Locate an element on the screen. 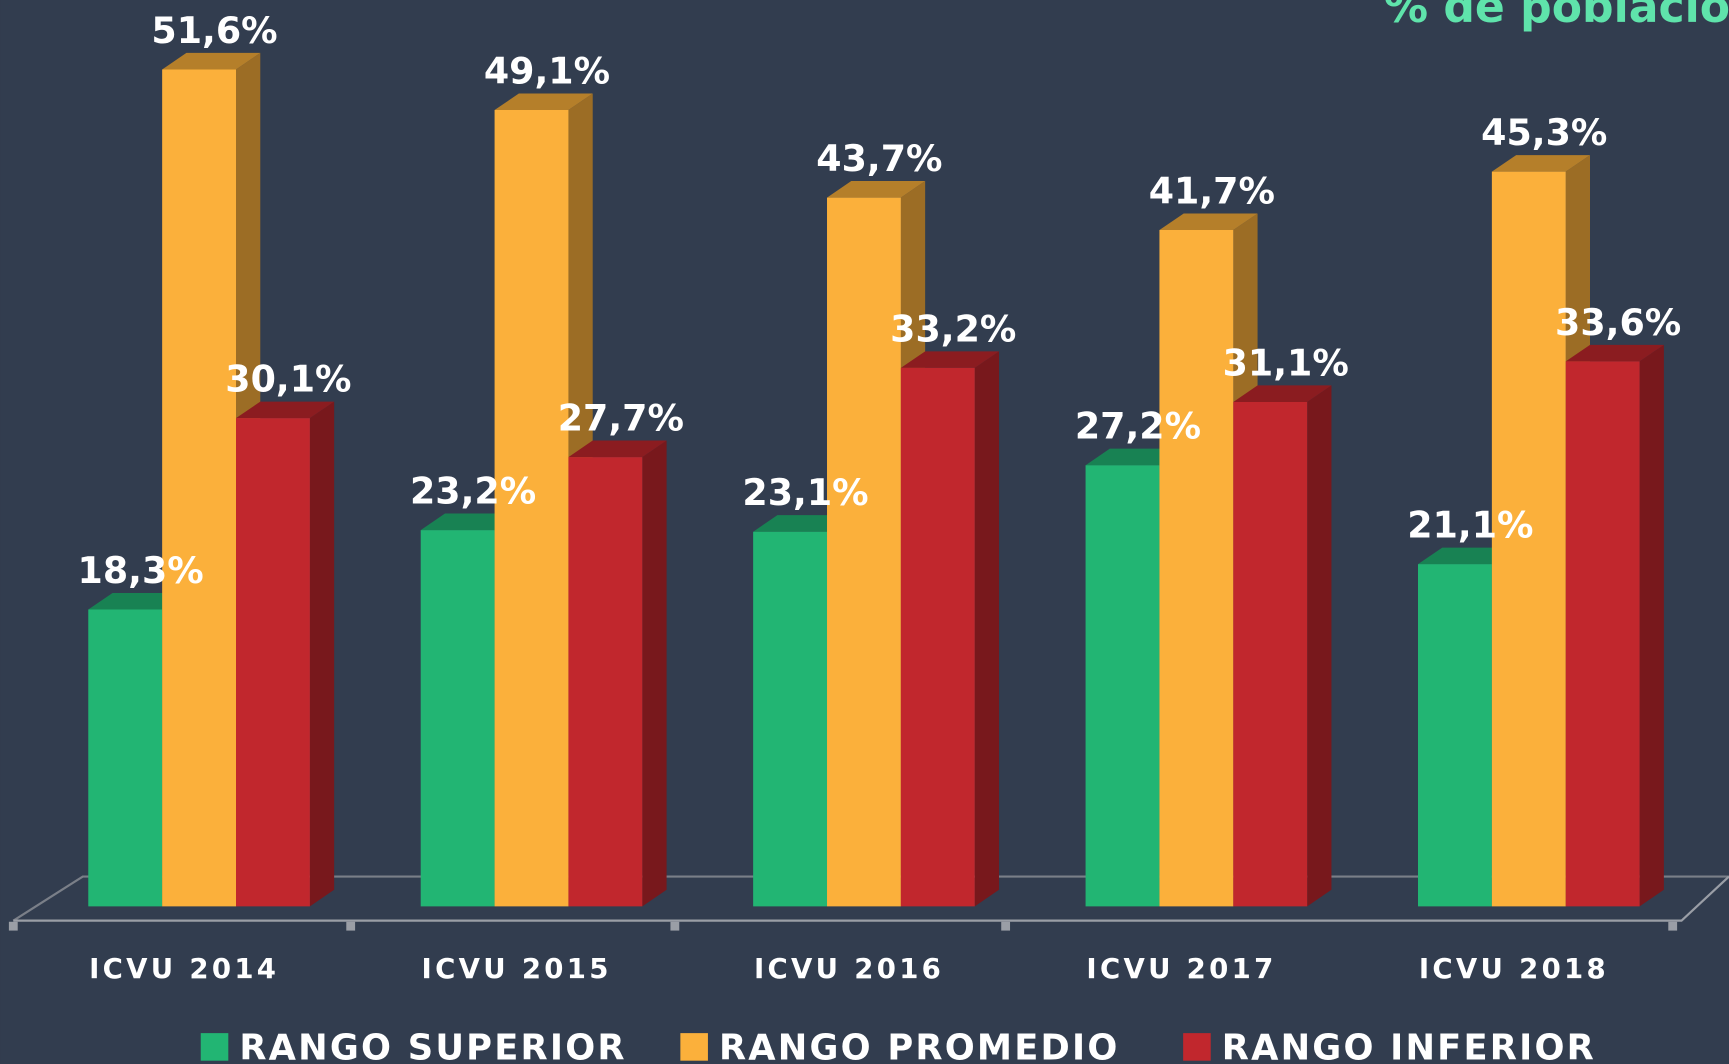 The width and height of the screenshot is (1729, 1064). legend-label: RANGO SUPERIOR is located at coordinates (432, 1046).